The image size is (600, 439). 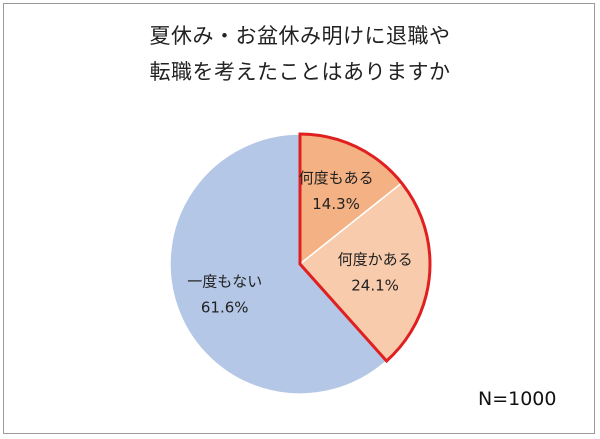 What do you see at coordinates (517, 399) in the screenshot?
I see `sample-size-note: N=1000` at bounding box center [517, 399].